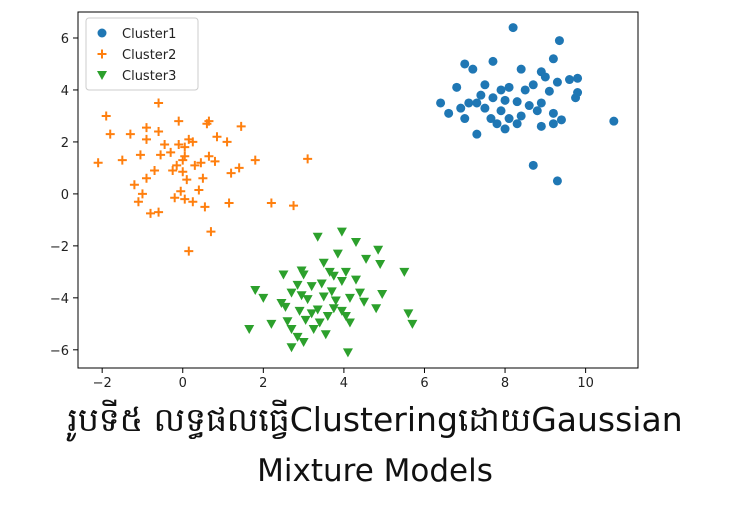 The width and height of the screenshot is (750, 525). What do you see at coordinates (149, 55) in the screenshot?
I see `legend-label-2: Cluster2` at bounding box center [149, 55].